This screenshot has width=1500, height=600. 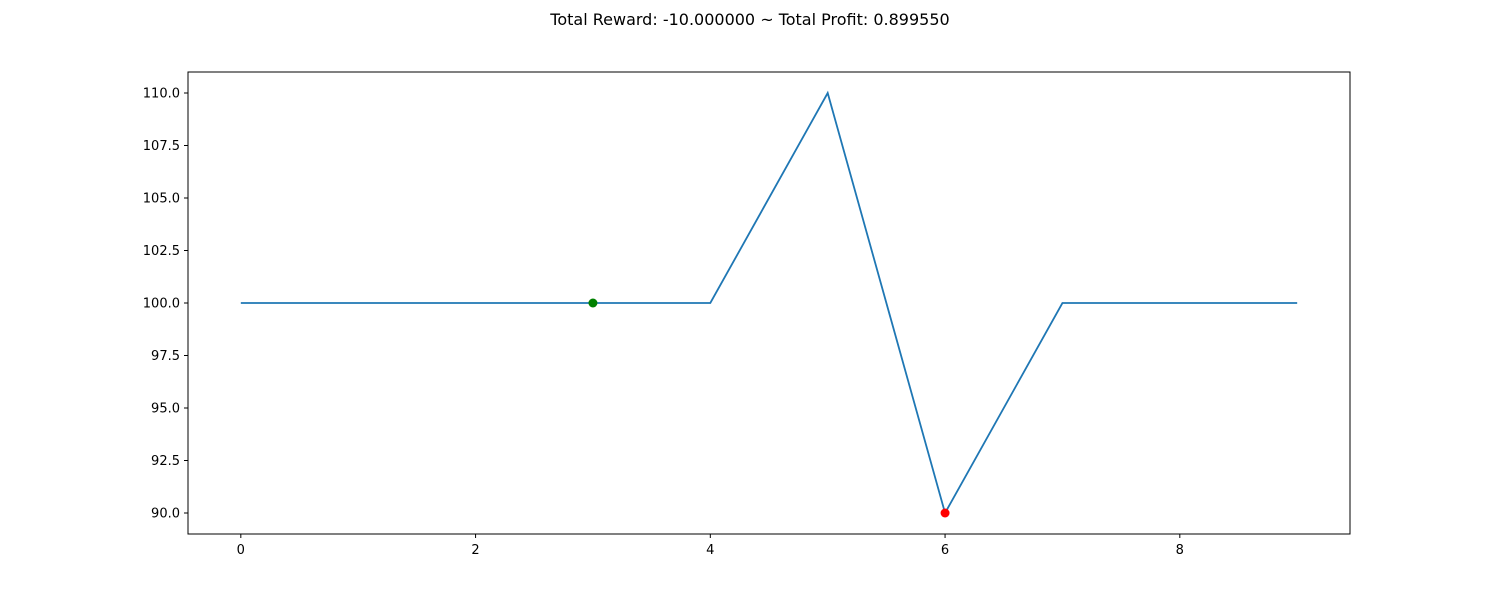 What do you see at coordinates (475, 550) in the screenshot?
I see `x-tick-label: 2` at bounding box center [475, 550].